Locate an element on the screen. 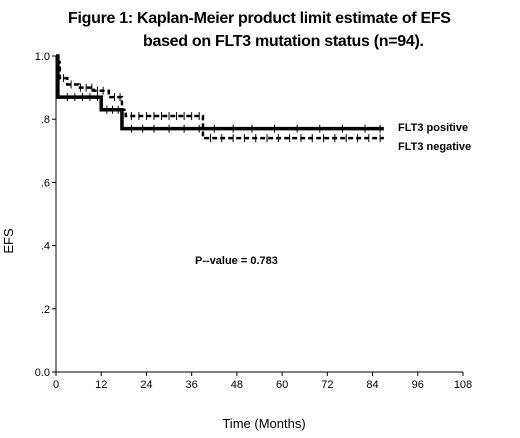  y-tick-label: .2 is located at coordinates (45, 310).